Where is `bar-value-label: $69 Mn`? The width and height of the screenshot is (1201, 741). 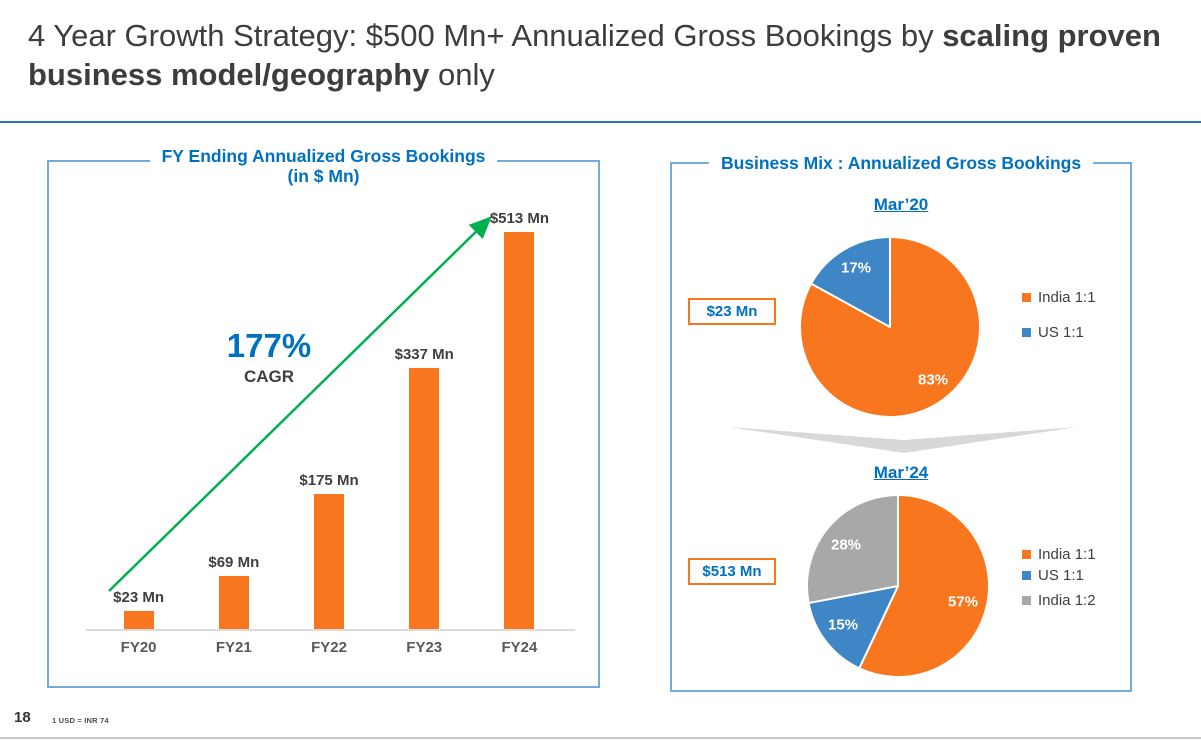
bar-value-label: $69 Mn is located at coordinates (234, 562).